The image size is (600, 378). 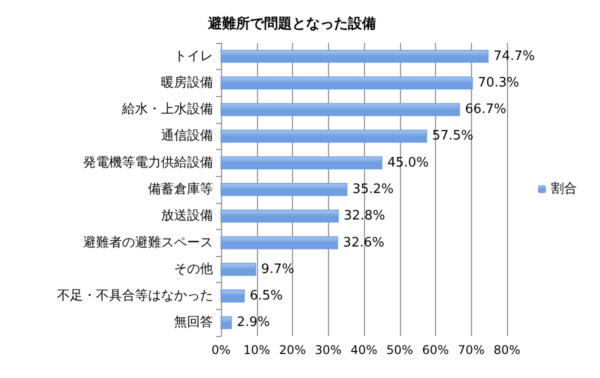 What do you see at coordinates (256, 350) in the screenshot?
I see `x-tick-label: 10%` at bounding box center [256, 350].